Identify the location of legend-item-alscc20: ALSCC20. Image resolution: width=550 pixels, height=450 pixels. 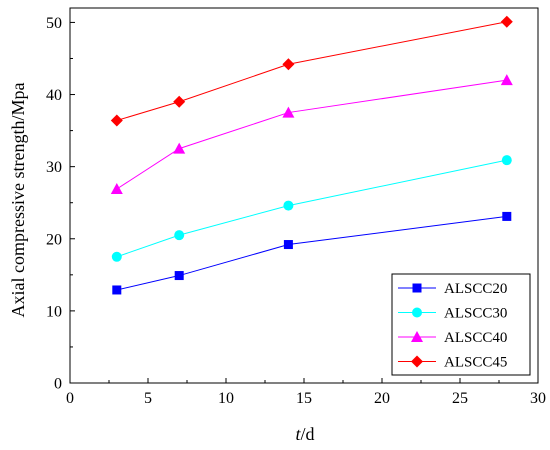
(452, 289).